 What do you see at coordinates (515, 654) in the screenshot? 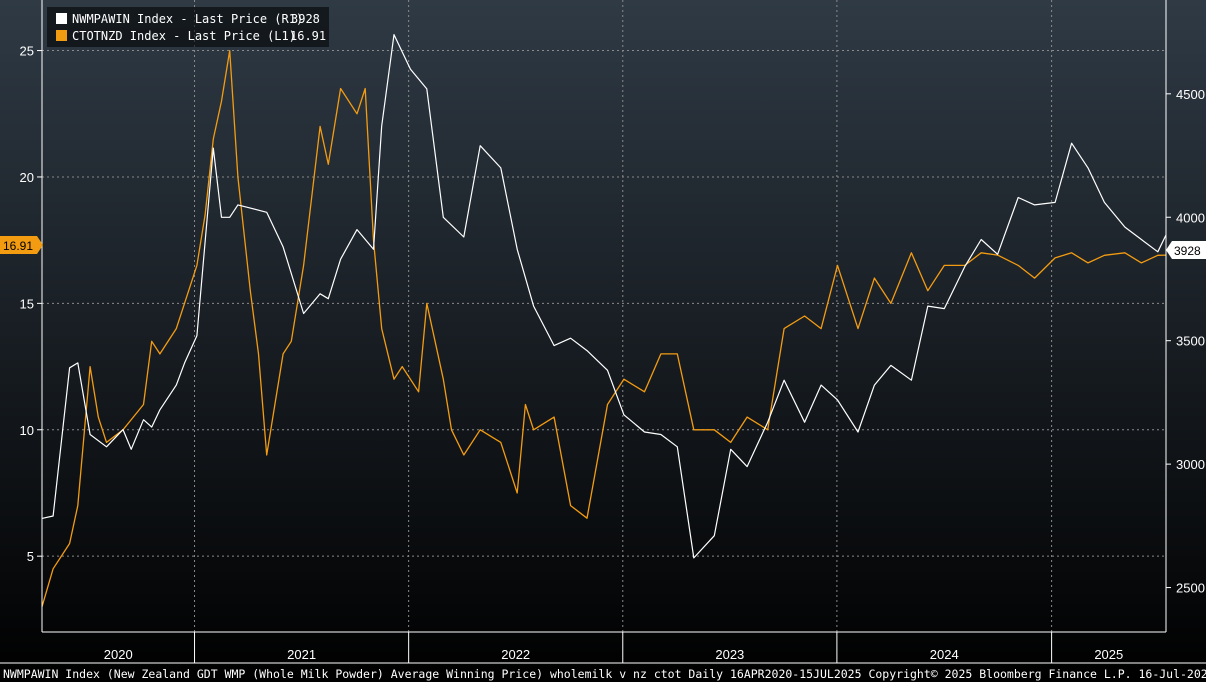
I see `x-tick-label: 2022` at bounding box center [515, 654].